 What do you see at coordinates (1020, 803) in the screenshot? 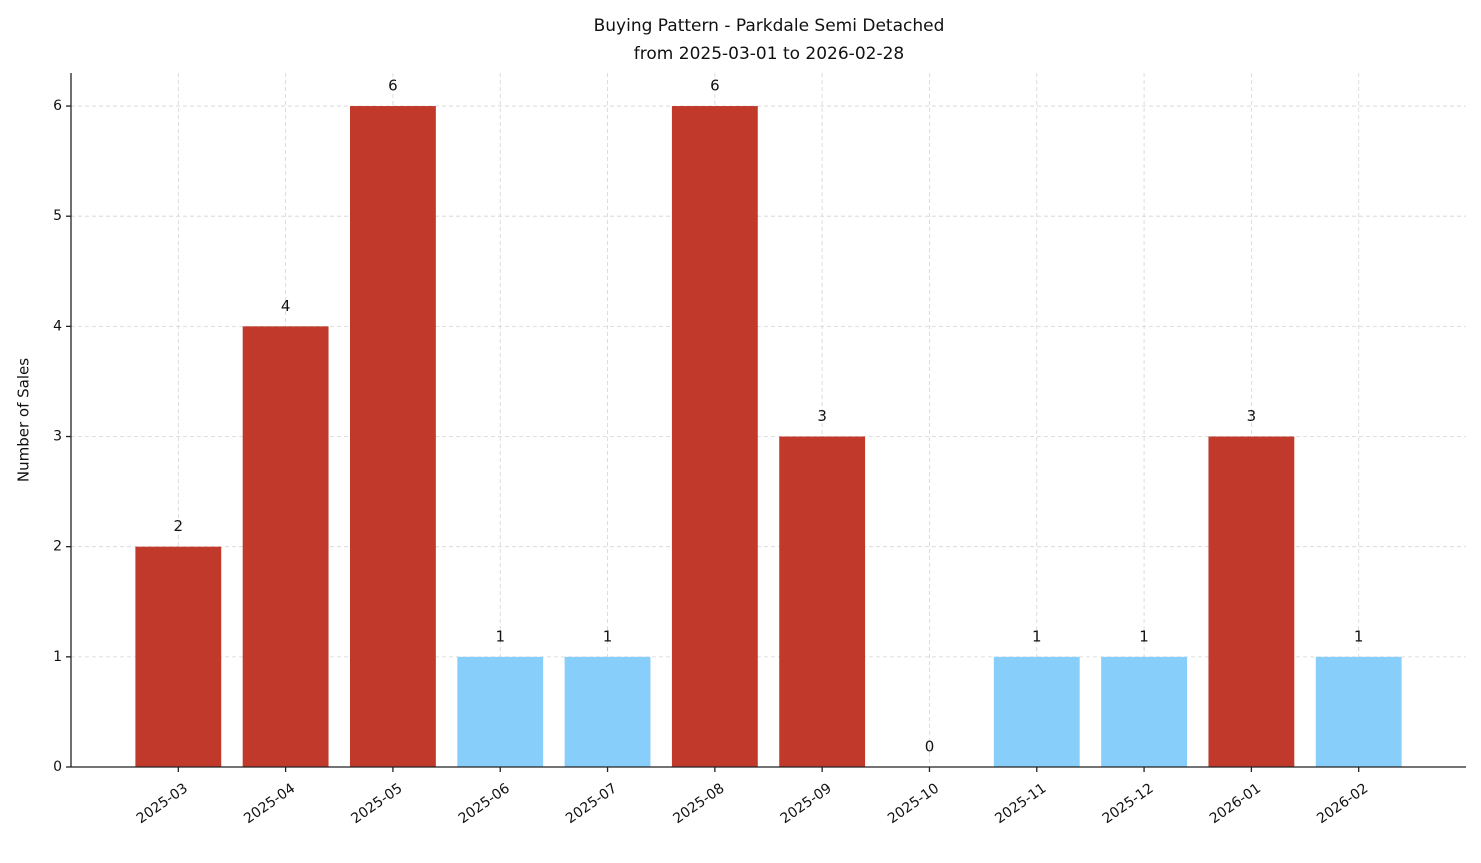
I see `x-tick-label: 2025-11` at bounding box center [1020, 803].